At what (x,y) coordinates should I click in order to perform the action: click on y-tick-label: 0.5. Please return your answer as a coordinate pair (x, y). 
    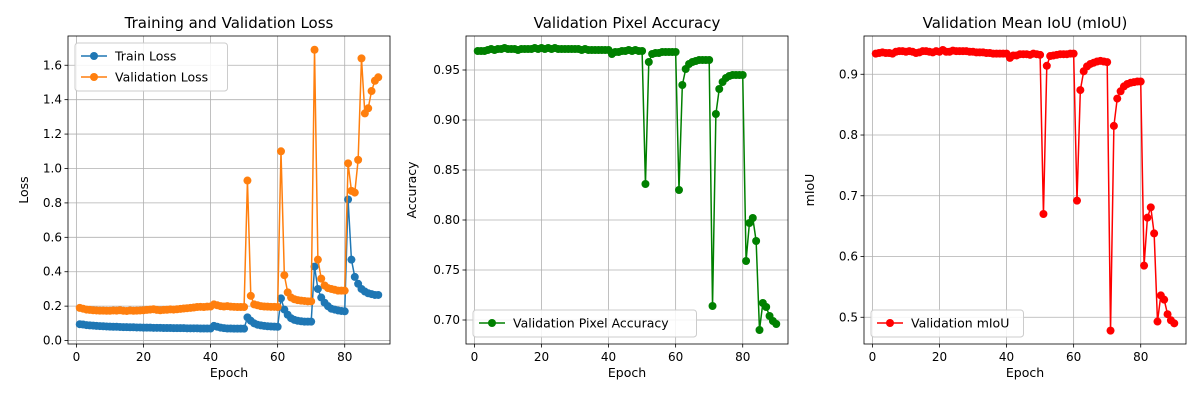
    Looking at the image, I should click on (848, 317).